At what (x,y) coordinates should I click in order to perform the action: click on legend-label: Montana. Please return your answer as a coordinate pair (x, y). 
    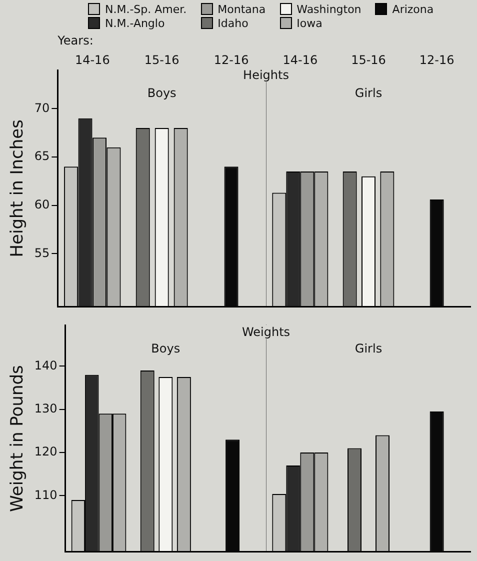
    Looking at the image, I should click on (242, 9).